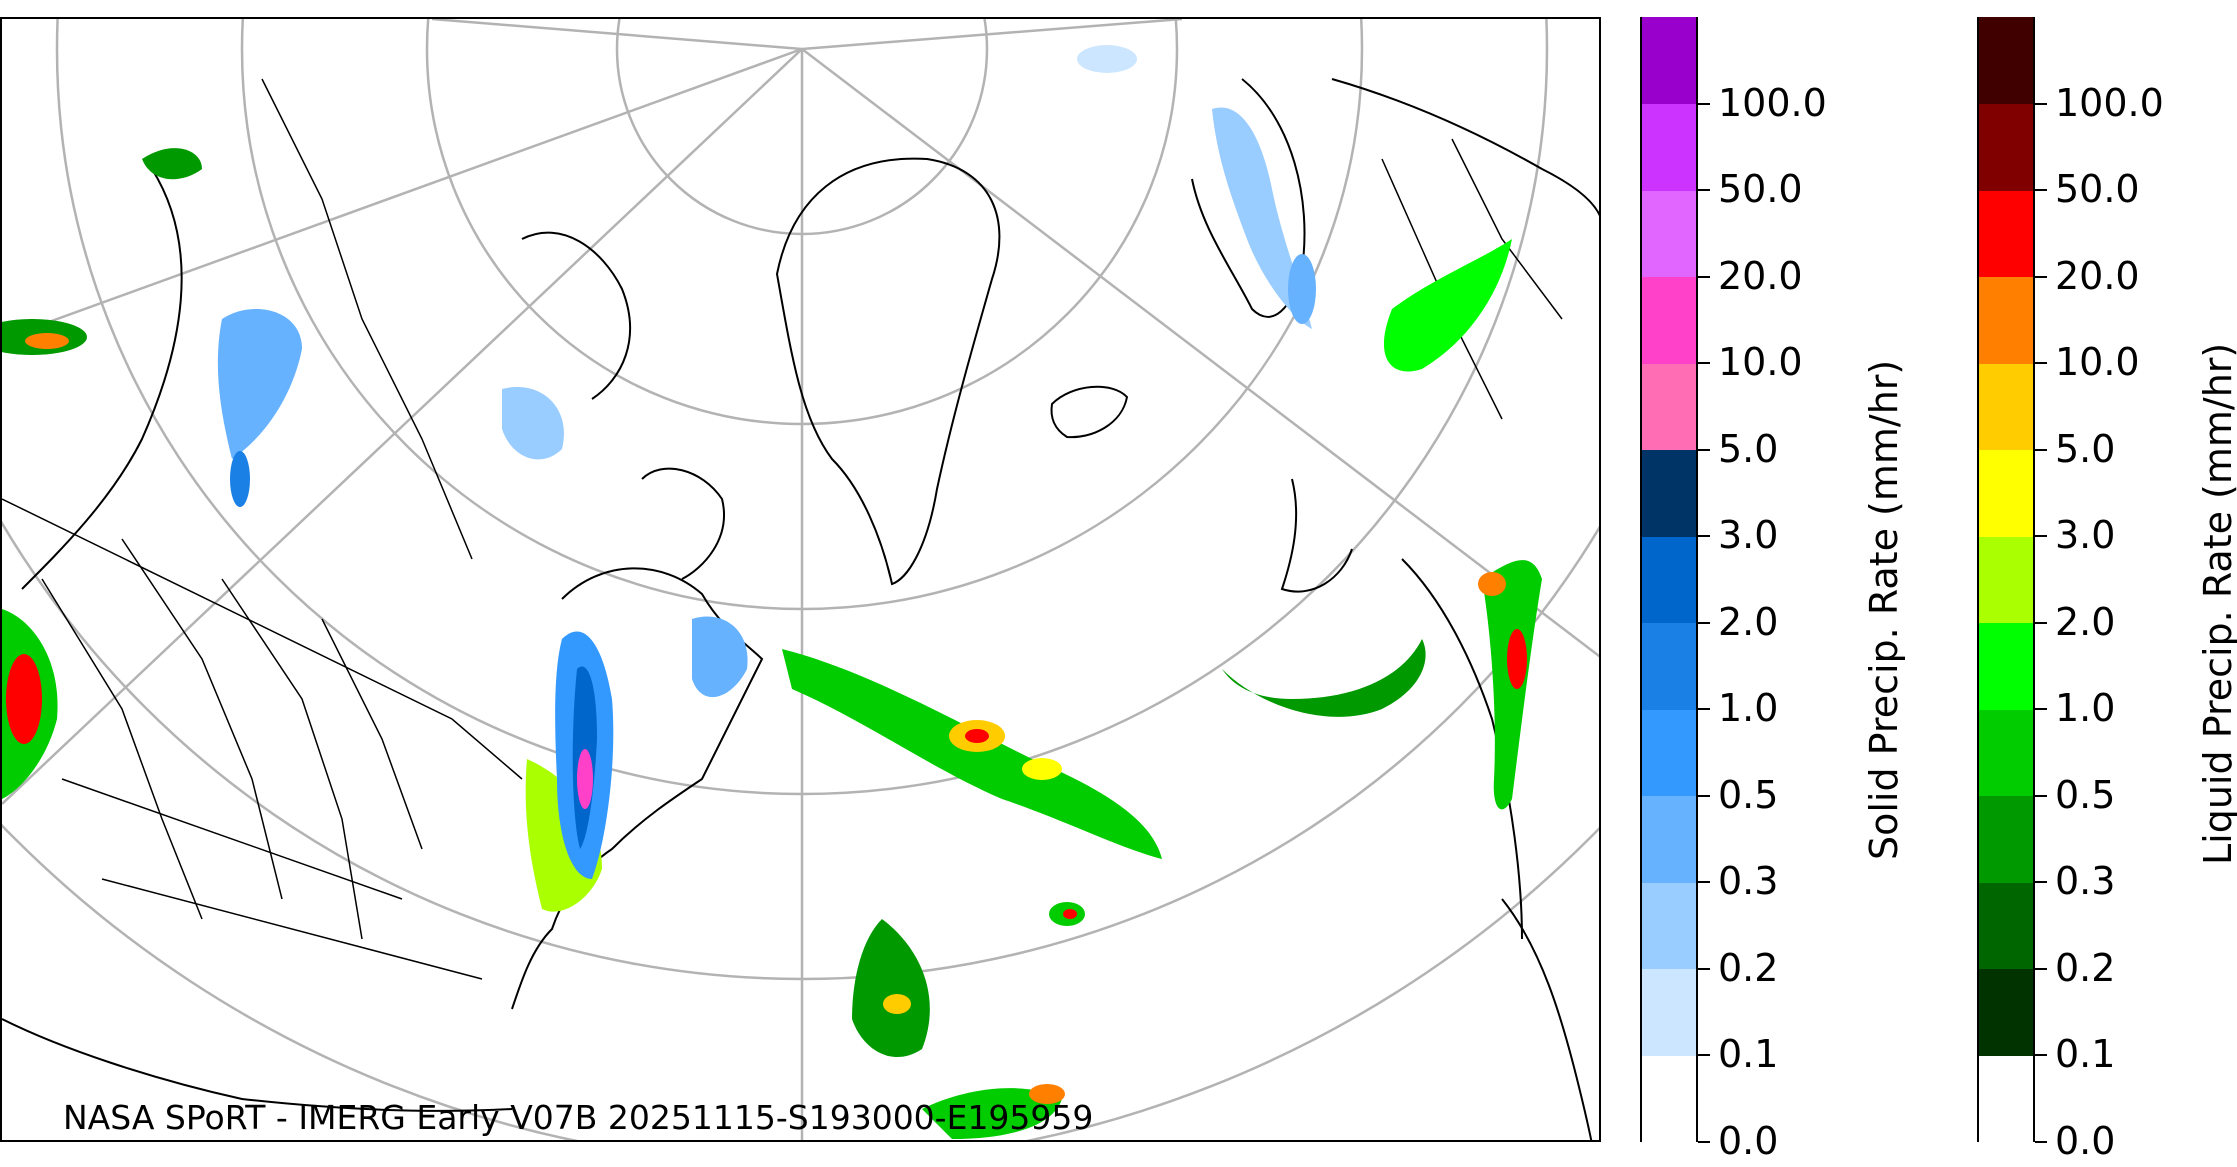 The height and width of the screenshot is (1167, 2237). Describe the element at coordinates (1316, 535) in the screenshot. I see `british-isles-coast` at that location.